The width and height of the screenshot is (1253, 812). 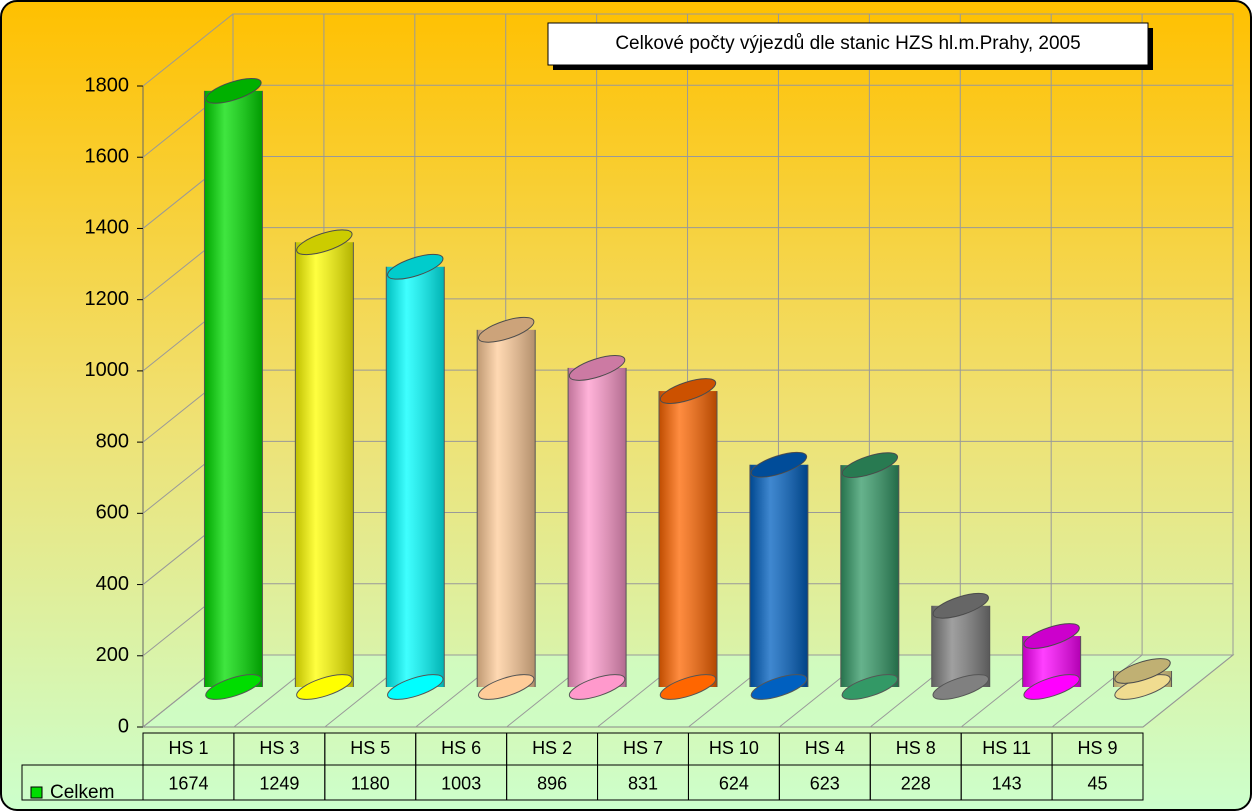 I want to click on x-tick-label: HS 7, so click(x=643, y=748).